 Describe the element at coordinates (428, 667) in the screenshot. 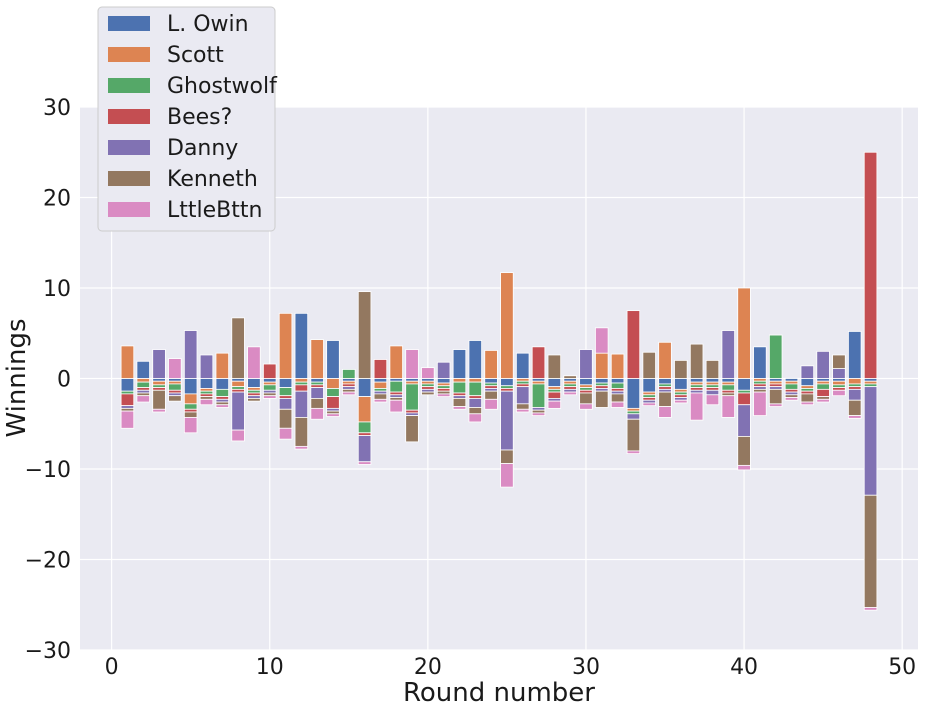

I see `x-tick-label: 20` at that location.